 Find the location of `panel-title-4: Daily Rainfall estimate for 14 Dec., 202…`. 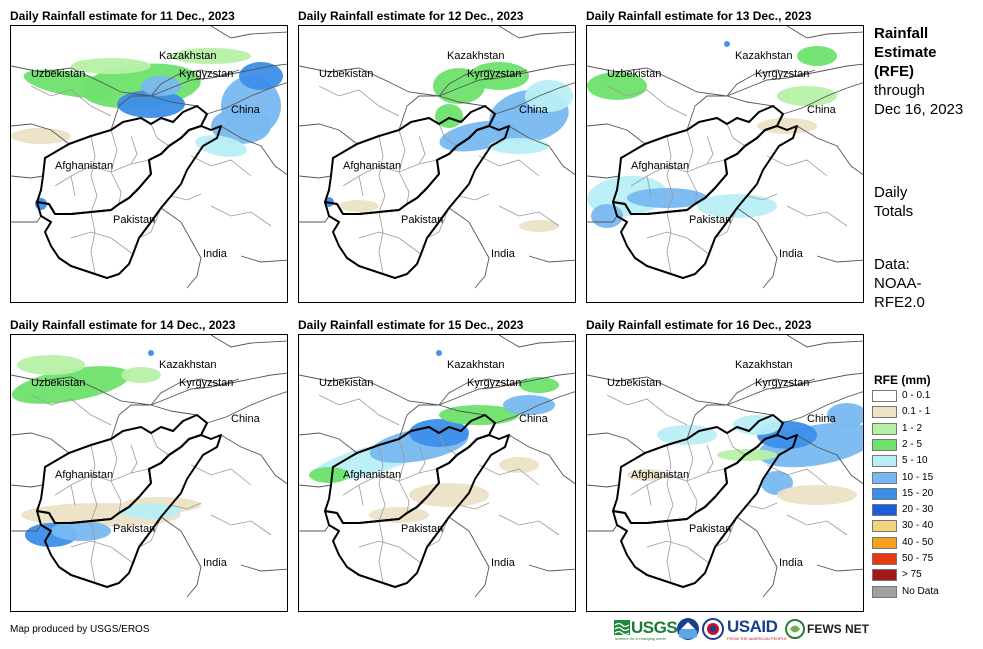

panel-title-4: Daily Rainfall estimate for 14 Dec., 202… is located at coordinates (123, 325).